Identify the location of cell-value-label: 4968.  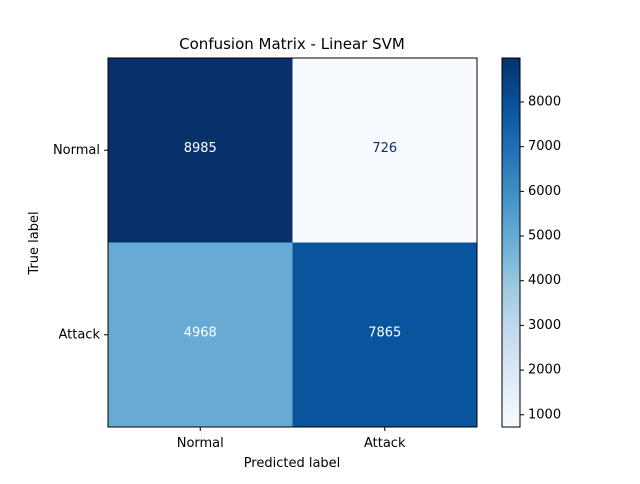
(200, 332).